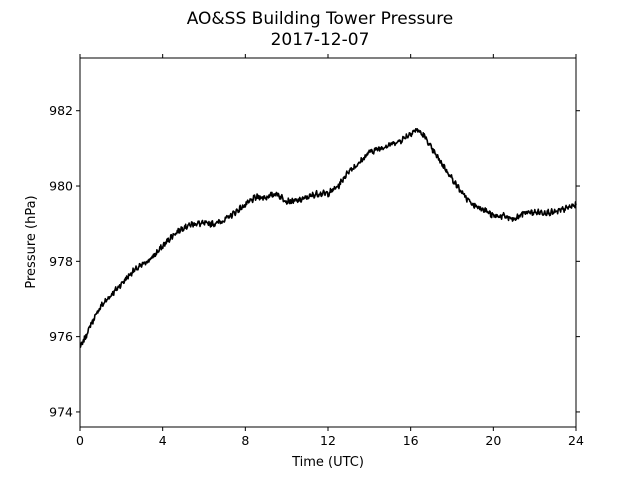 The width and height of the screenshot is (640, 480). Describe the element at coordinates (245, 440) in the screenshot. I see `x-tick-label: 8` at that location.